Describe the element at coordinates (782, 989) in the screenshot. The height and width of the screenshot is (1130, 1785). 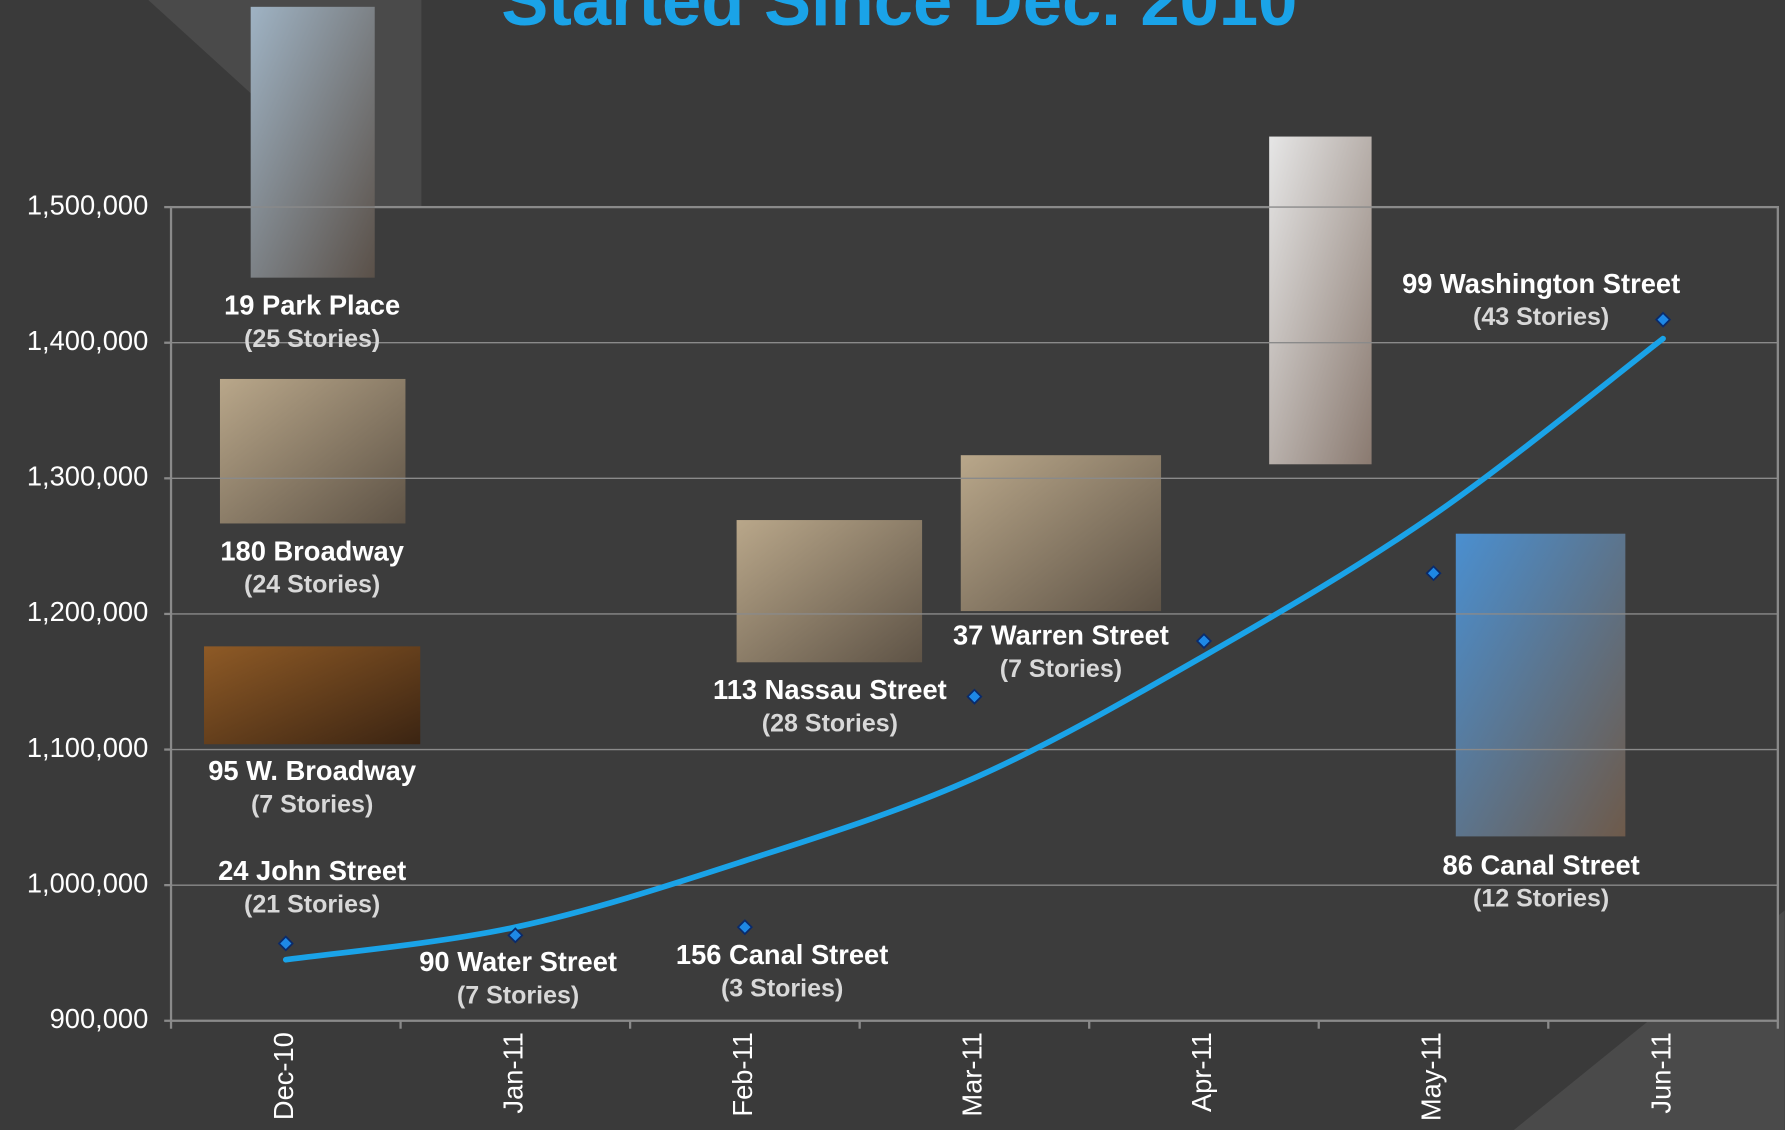
I see `annotation-subtitle: (3 Stories)` at that location.